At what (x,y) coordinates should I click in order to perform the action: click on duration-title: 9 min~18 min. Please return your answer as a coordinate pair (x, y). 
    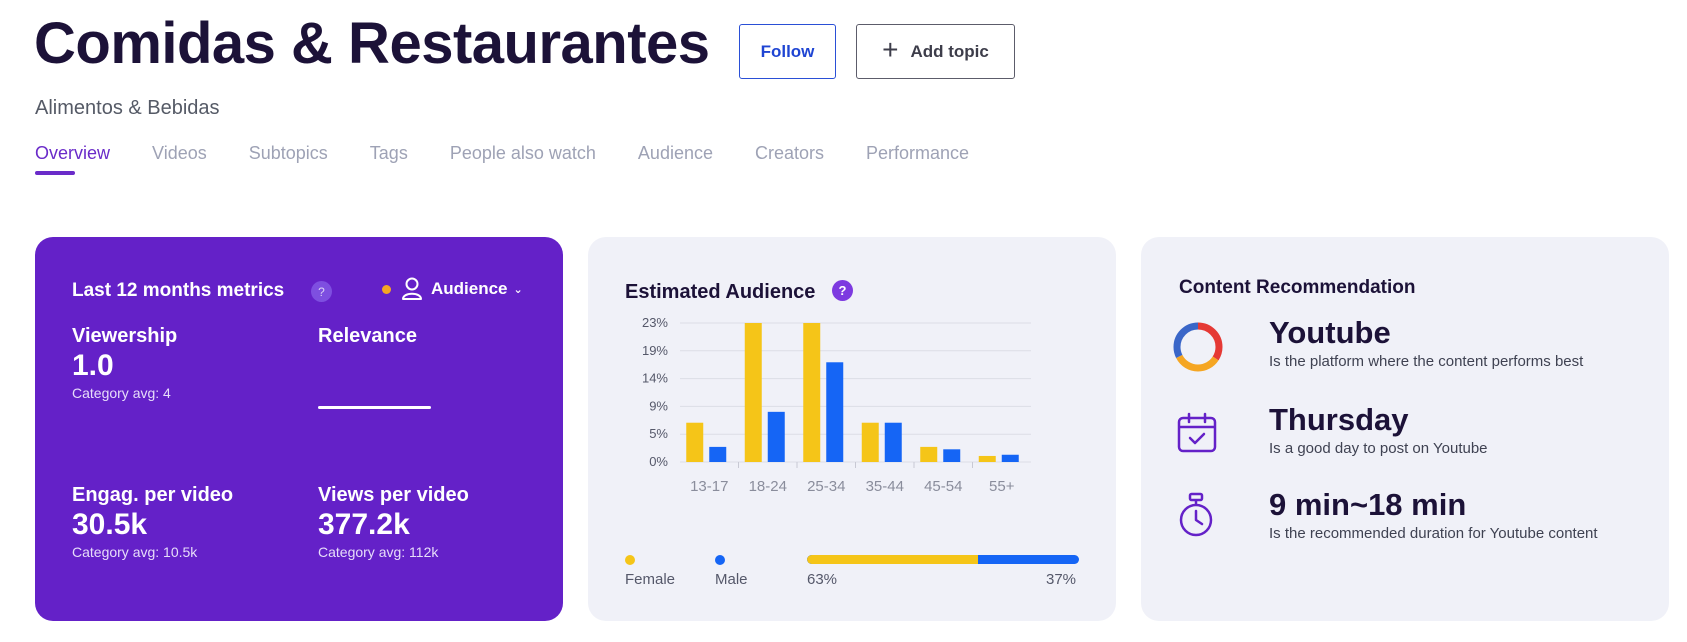
    Looking at the image, I should click on (1368, 504).